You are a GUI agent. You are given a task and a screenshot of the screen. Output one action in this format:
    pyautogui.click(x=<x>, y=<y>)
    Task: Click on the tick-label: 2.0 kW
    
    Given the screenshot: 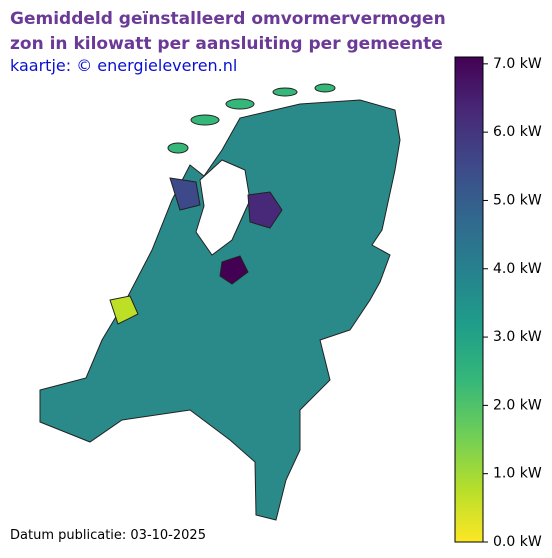 What is the action you would take?
    pyautogui.click(x=517, y=405)
    